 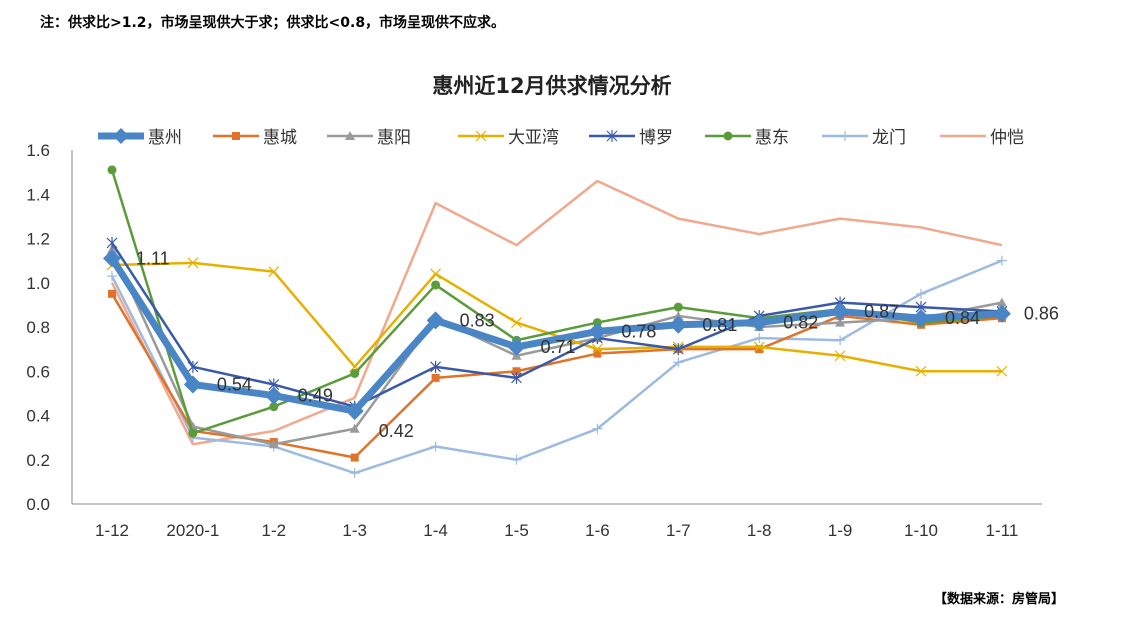 I want to click on x-tick-label: 1-9, so click(x=840, y=530).